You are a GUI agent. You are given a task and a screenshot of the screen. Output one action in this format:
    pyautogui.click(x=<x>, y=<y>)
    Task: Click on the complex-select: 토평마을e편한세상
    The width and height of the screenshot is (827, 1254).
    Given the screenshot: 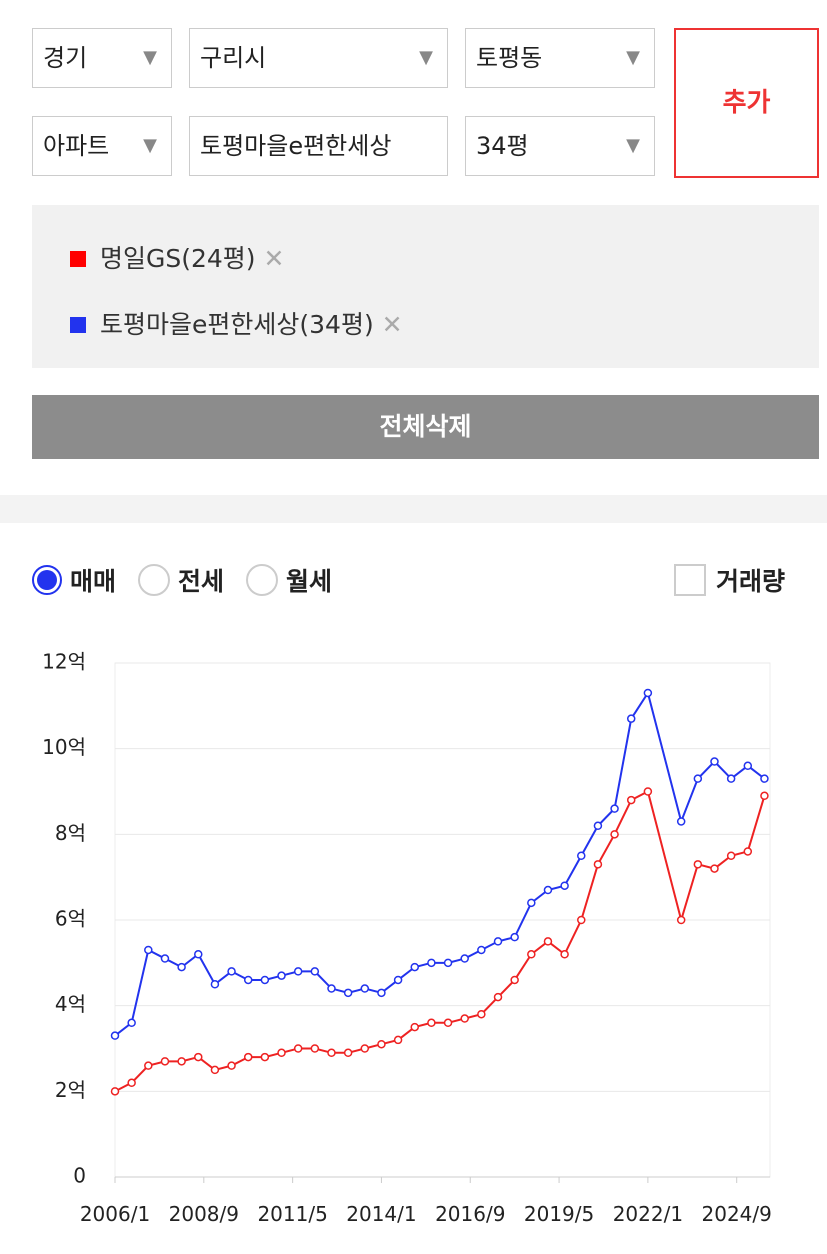 What is the action you would take?
    pyautogui.click(x=318, y=146)
    